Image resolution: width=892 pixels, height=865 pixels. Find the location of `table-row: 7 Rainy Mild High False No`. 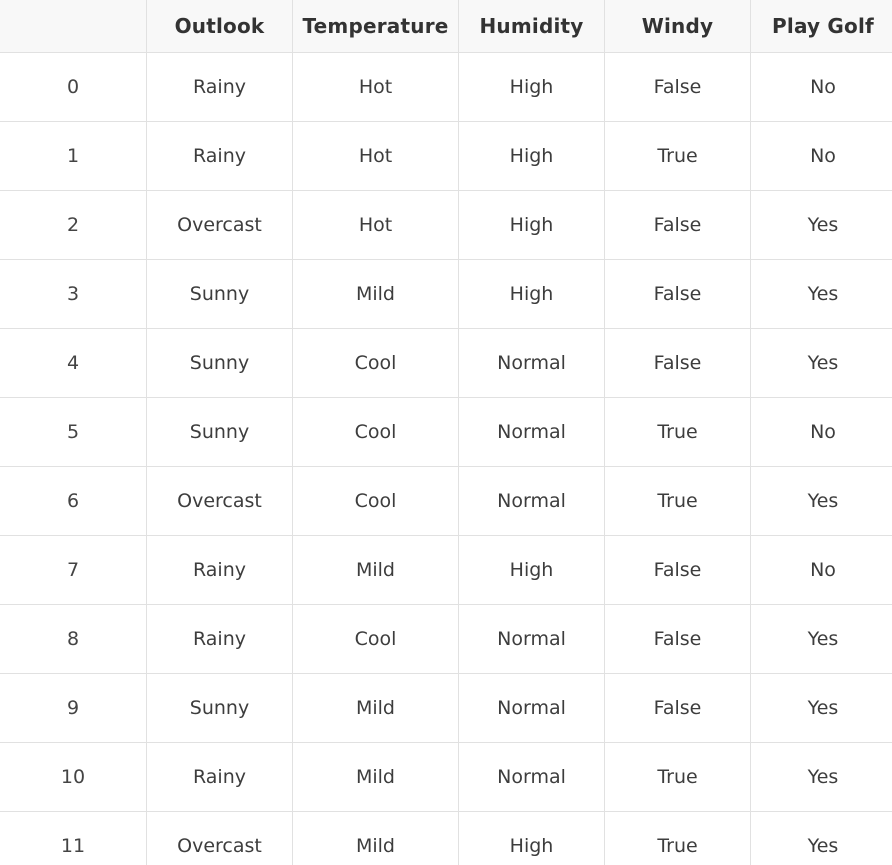

table-row: 7 Rainy Mild High False No is located at coordinates (446, 570).